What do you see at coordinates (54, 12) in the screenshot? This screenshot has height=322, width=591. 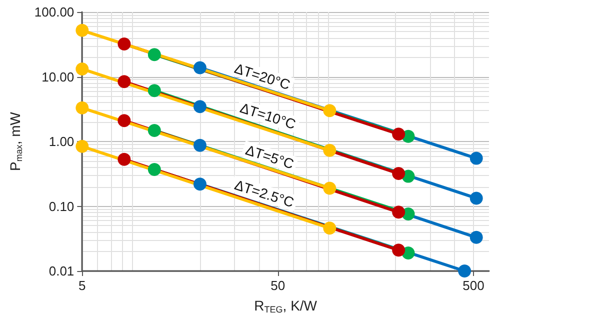 I see `y-tick-label: 100.00` at bounding box center [54, 12].